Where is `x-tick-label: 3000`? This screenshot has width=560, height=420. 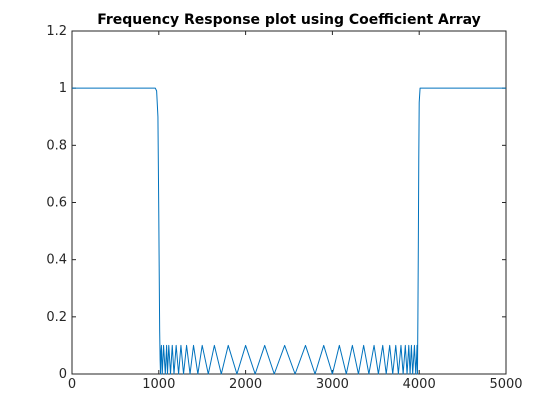
x-tick-label: 3000 is located at coordinates (332, 384).